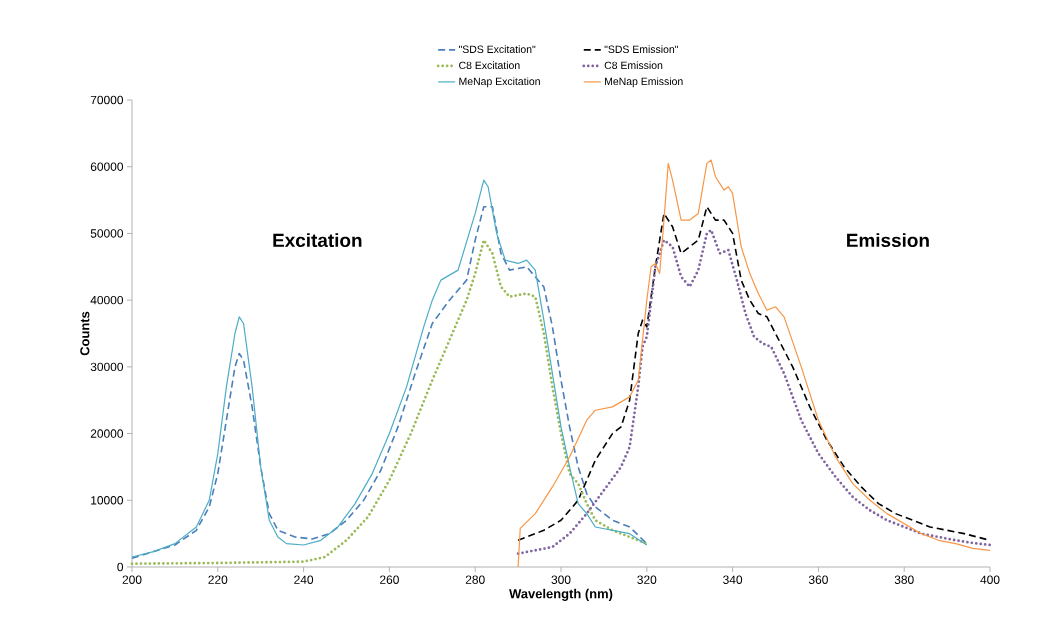 This screenshot has height=644, width=1044. What do you see at coordinates (304, 579) in the screenshot?
I see `x-tick-label: 240` at bounding box center [304, 579].